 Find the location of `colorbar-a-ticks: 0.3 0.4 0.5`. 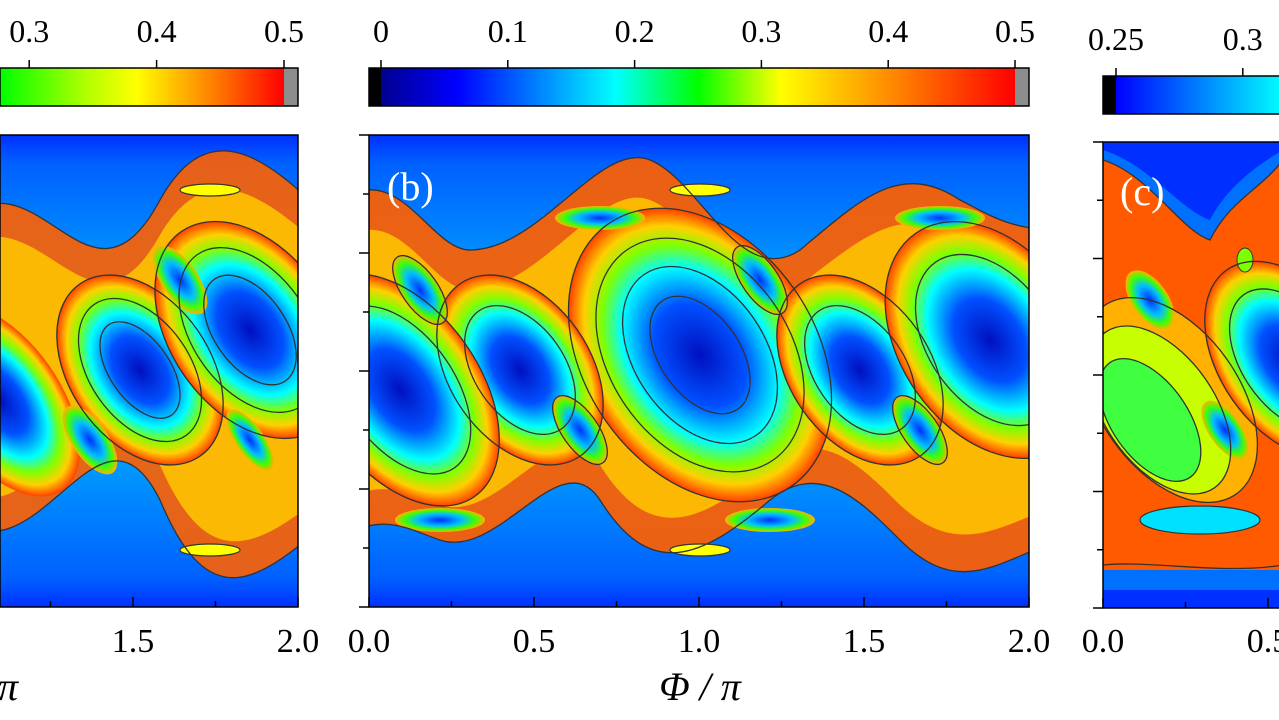

colorbar-a-ticks: 0.3 0.4 0.5 is located at coordinates (156, 40).